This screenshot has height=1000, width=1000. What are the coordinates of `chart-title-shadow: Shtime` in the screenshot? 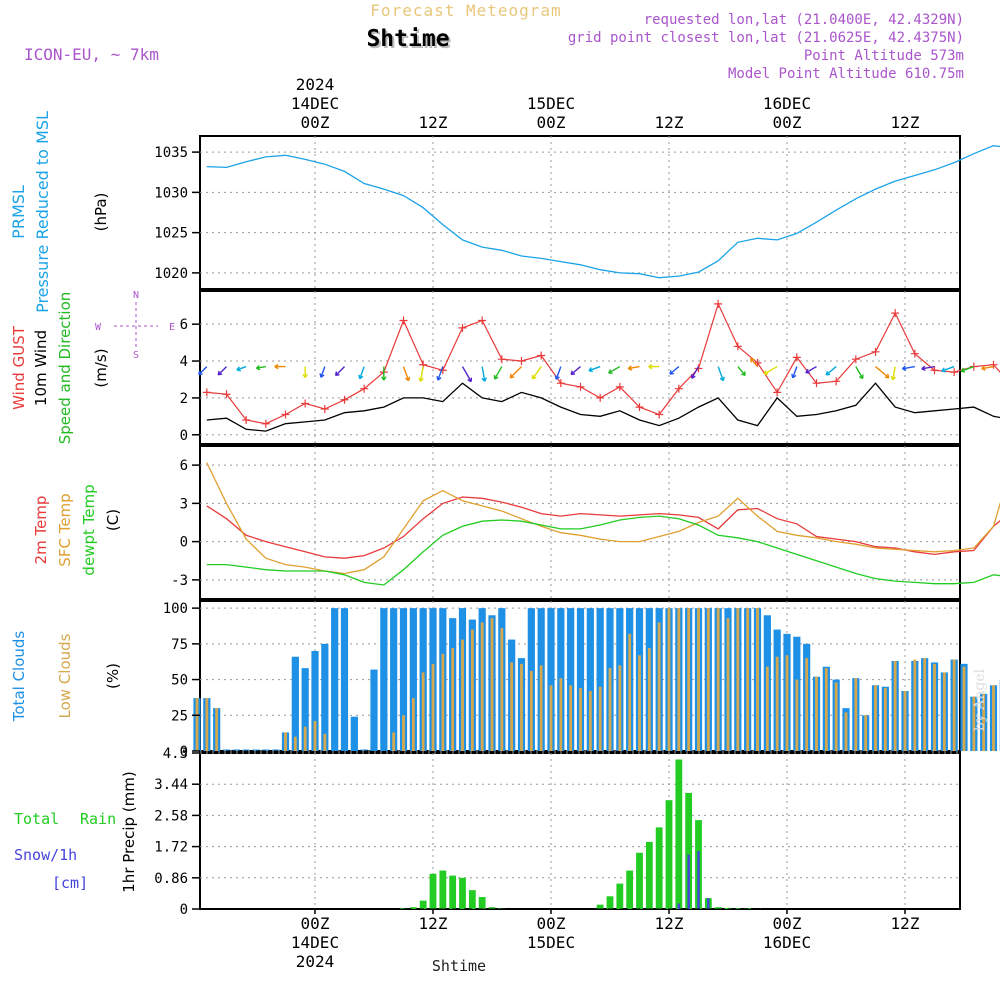 It's located at (409, 41).